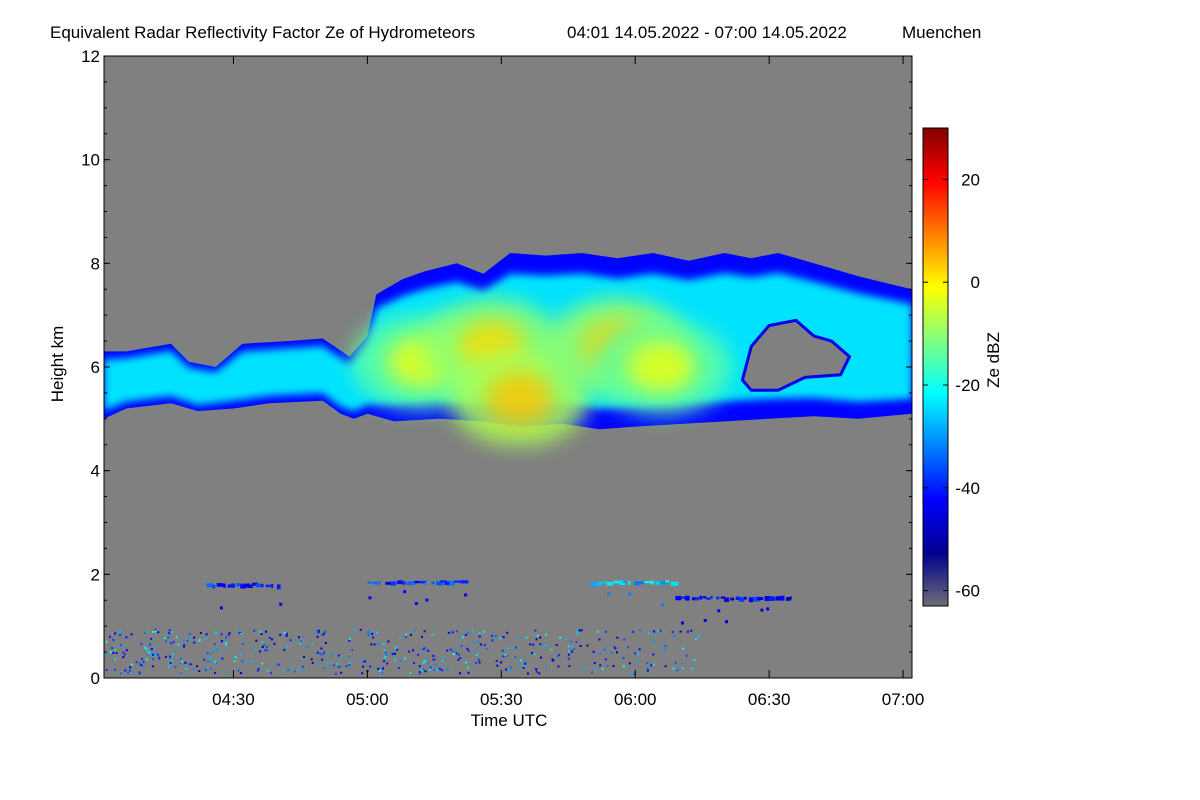 The height and width of the screenshot is (800, 1200). What do you see at coordinates (90, 160) in the screenshot?
I see `y-tick-label: 10` at bounding box center [90, 160].